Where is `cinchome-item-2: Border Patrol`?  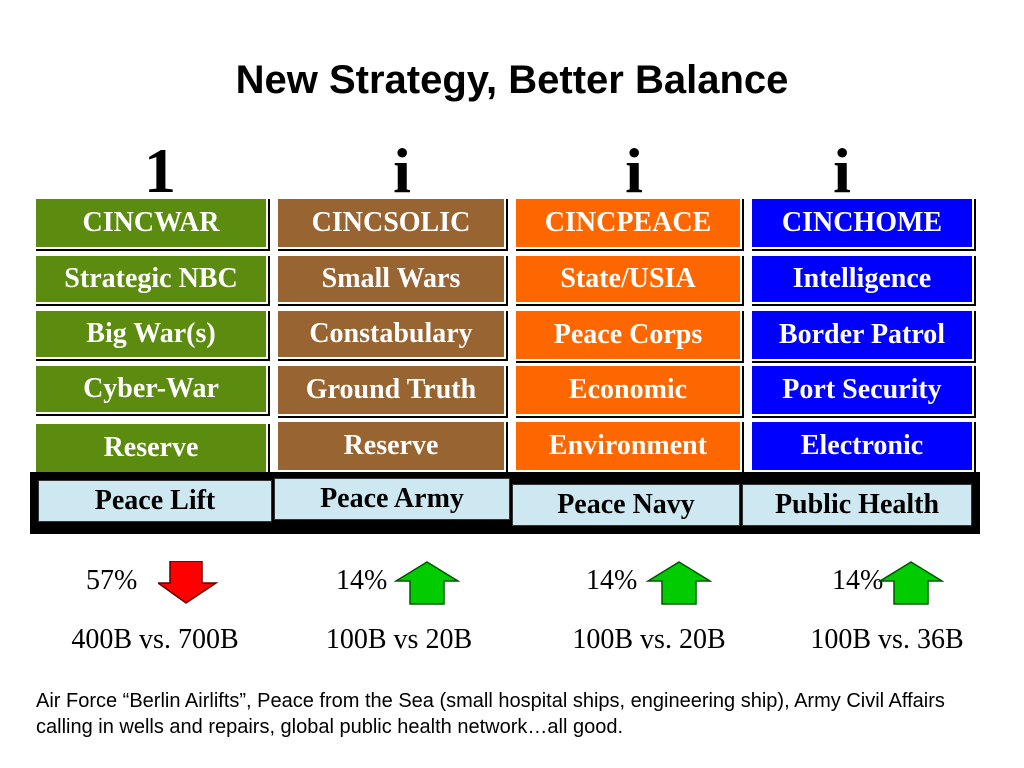 cinchome-item-2: Border Patrol is located at coordinates (862, 335).